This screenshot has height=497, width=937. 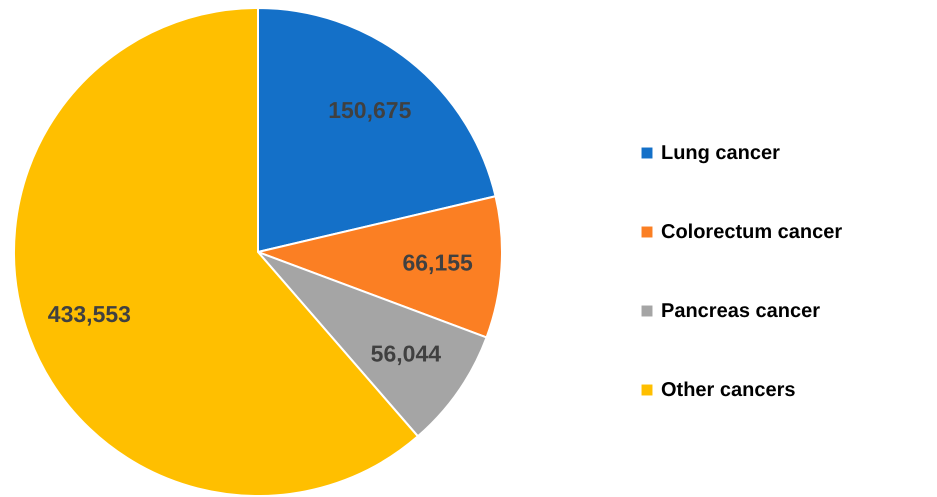 I want to click on legend-label: Lung cancer, so click(x=720, y=153).